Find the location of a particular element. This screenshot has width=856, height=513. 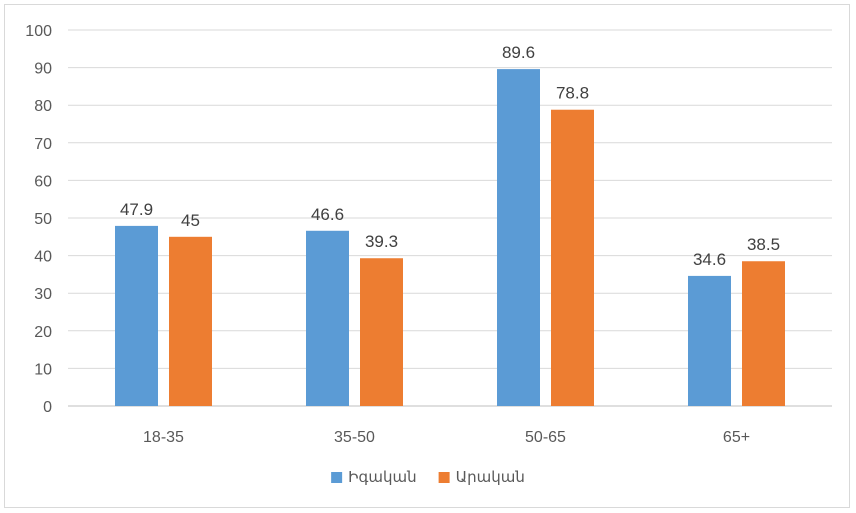

data-label: 34.6 is located at coordinates (709, 259).